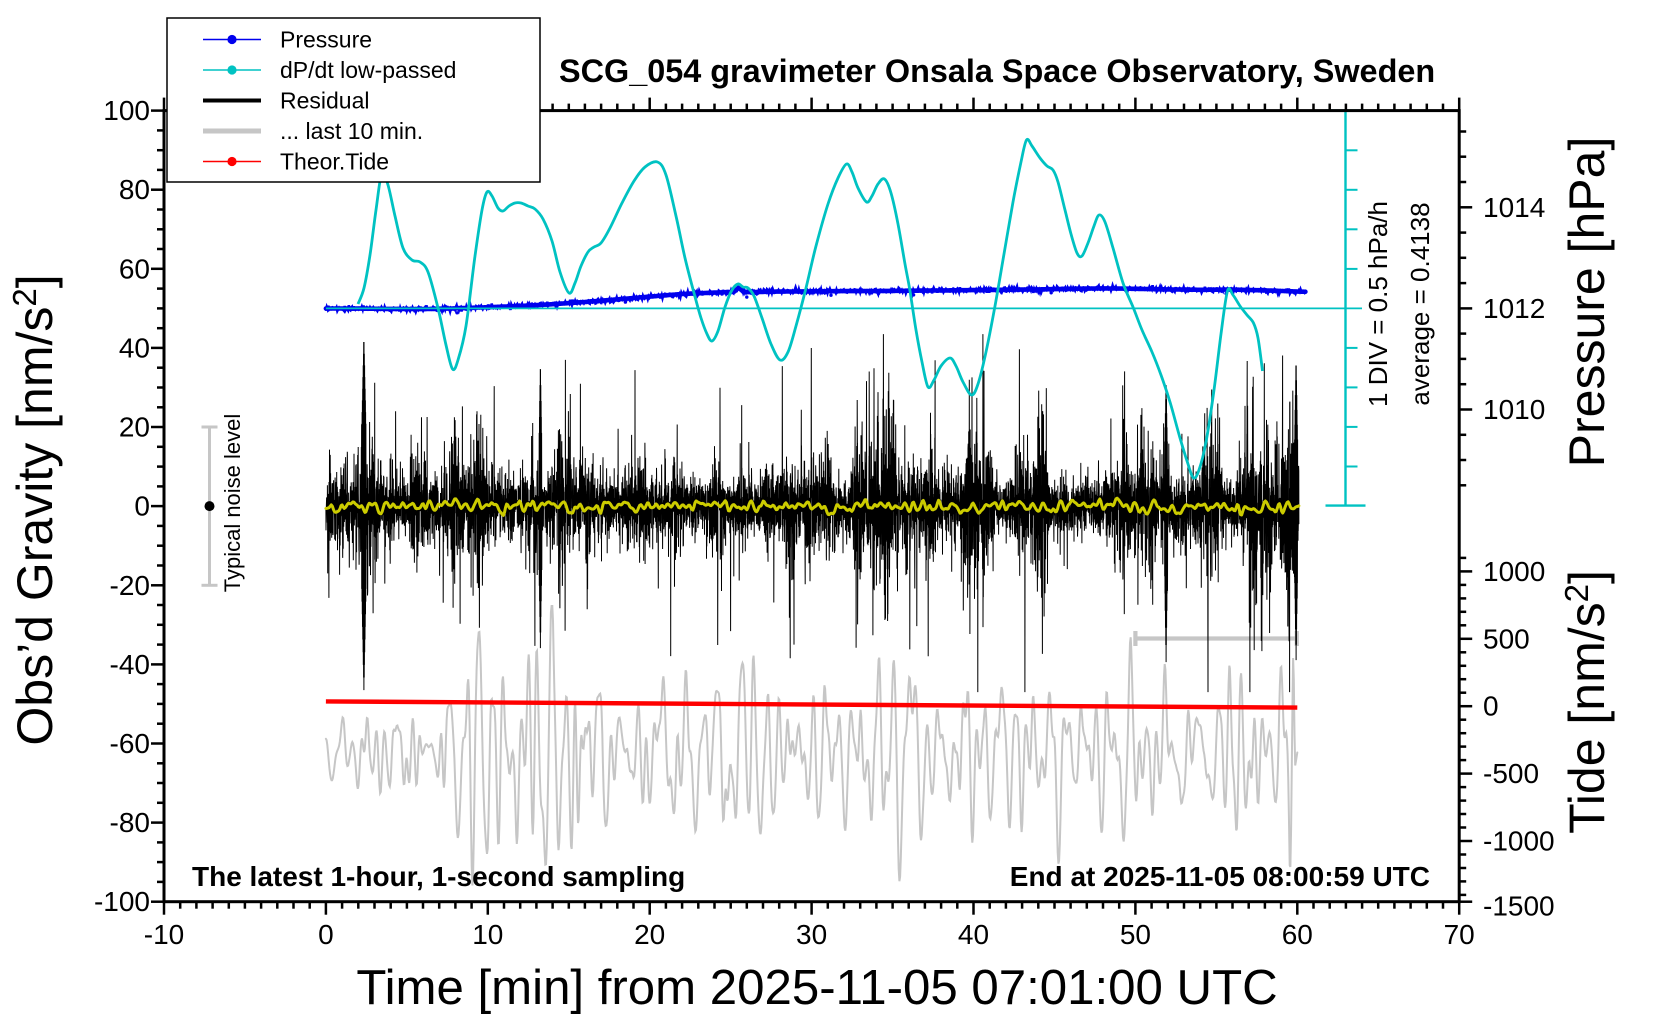 The height and width of the screenshot is (1020, 1660). Describe the element at coordinates (1511, 773) in the screenshot. I see `svg-text: -500` at that location.